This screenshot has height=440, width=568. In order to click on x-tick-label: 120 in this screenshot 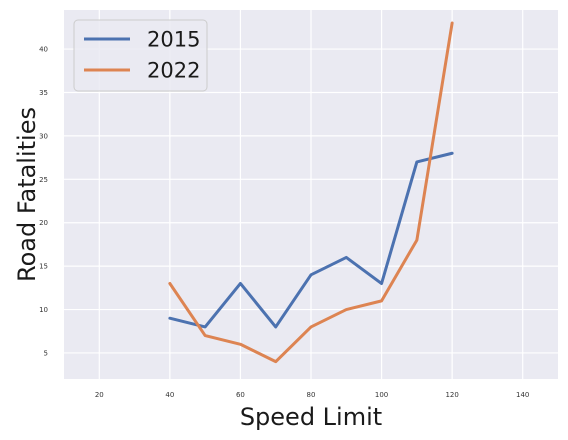, I will do `click(451, 395)`.